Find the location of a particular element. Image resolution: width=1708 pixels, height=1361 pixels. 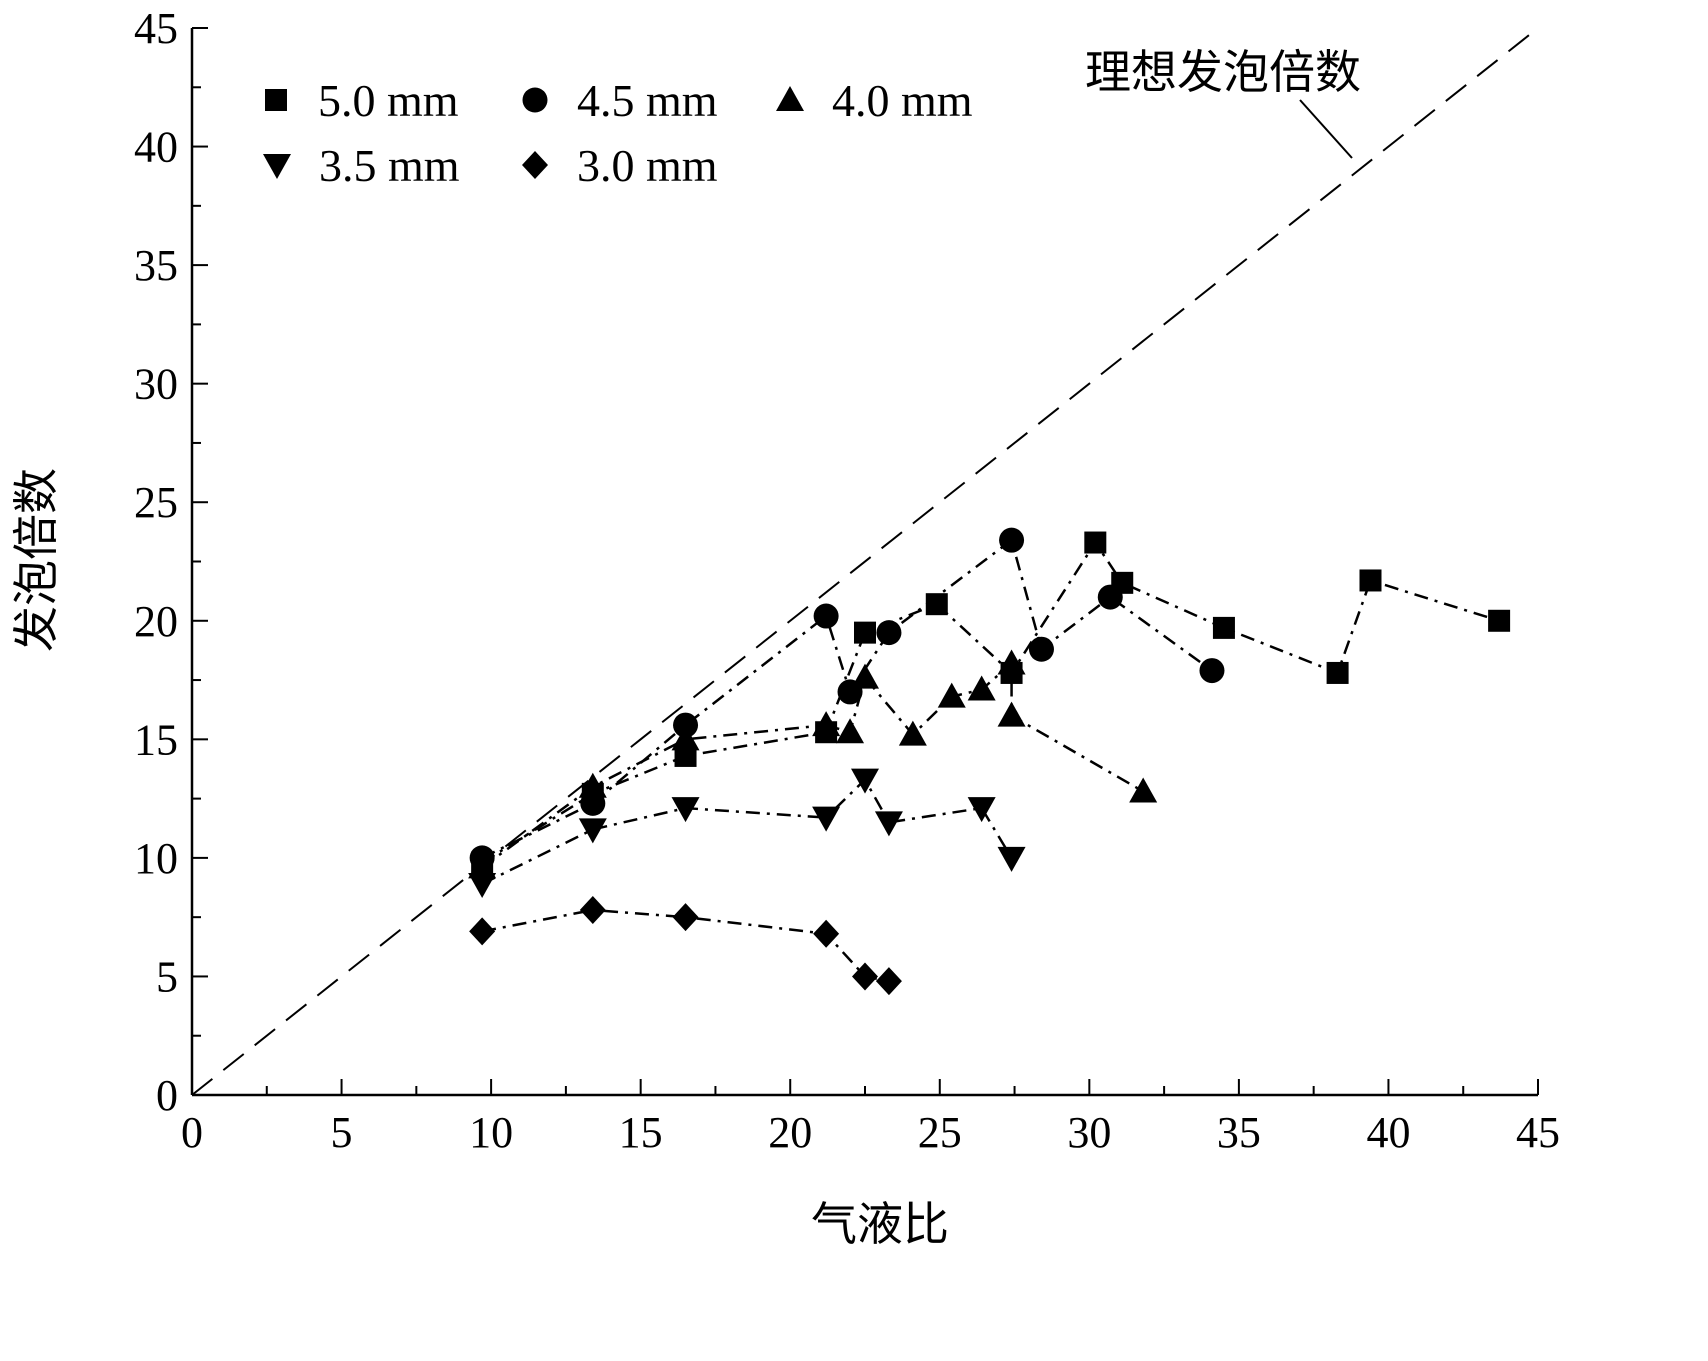

x-tick-label: 15 is located at coordinates (641, 1132).